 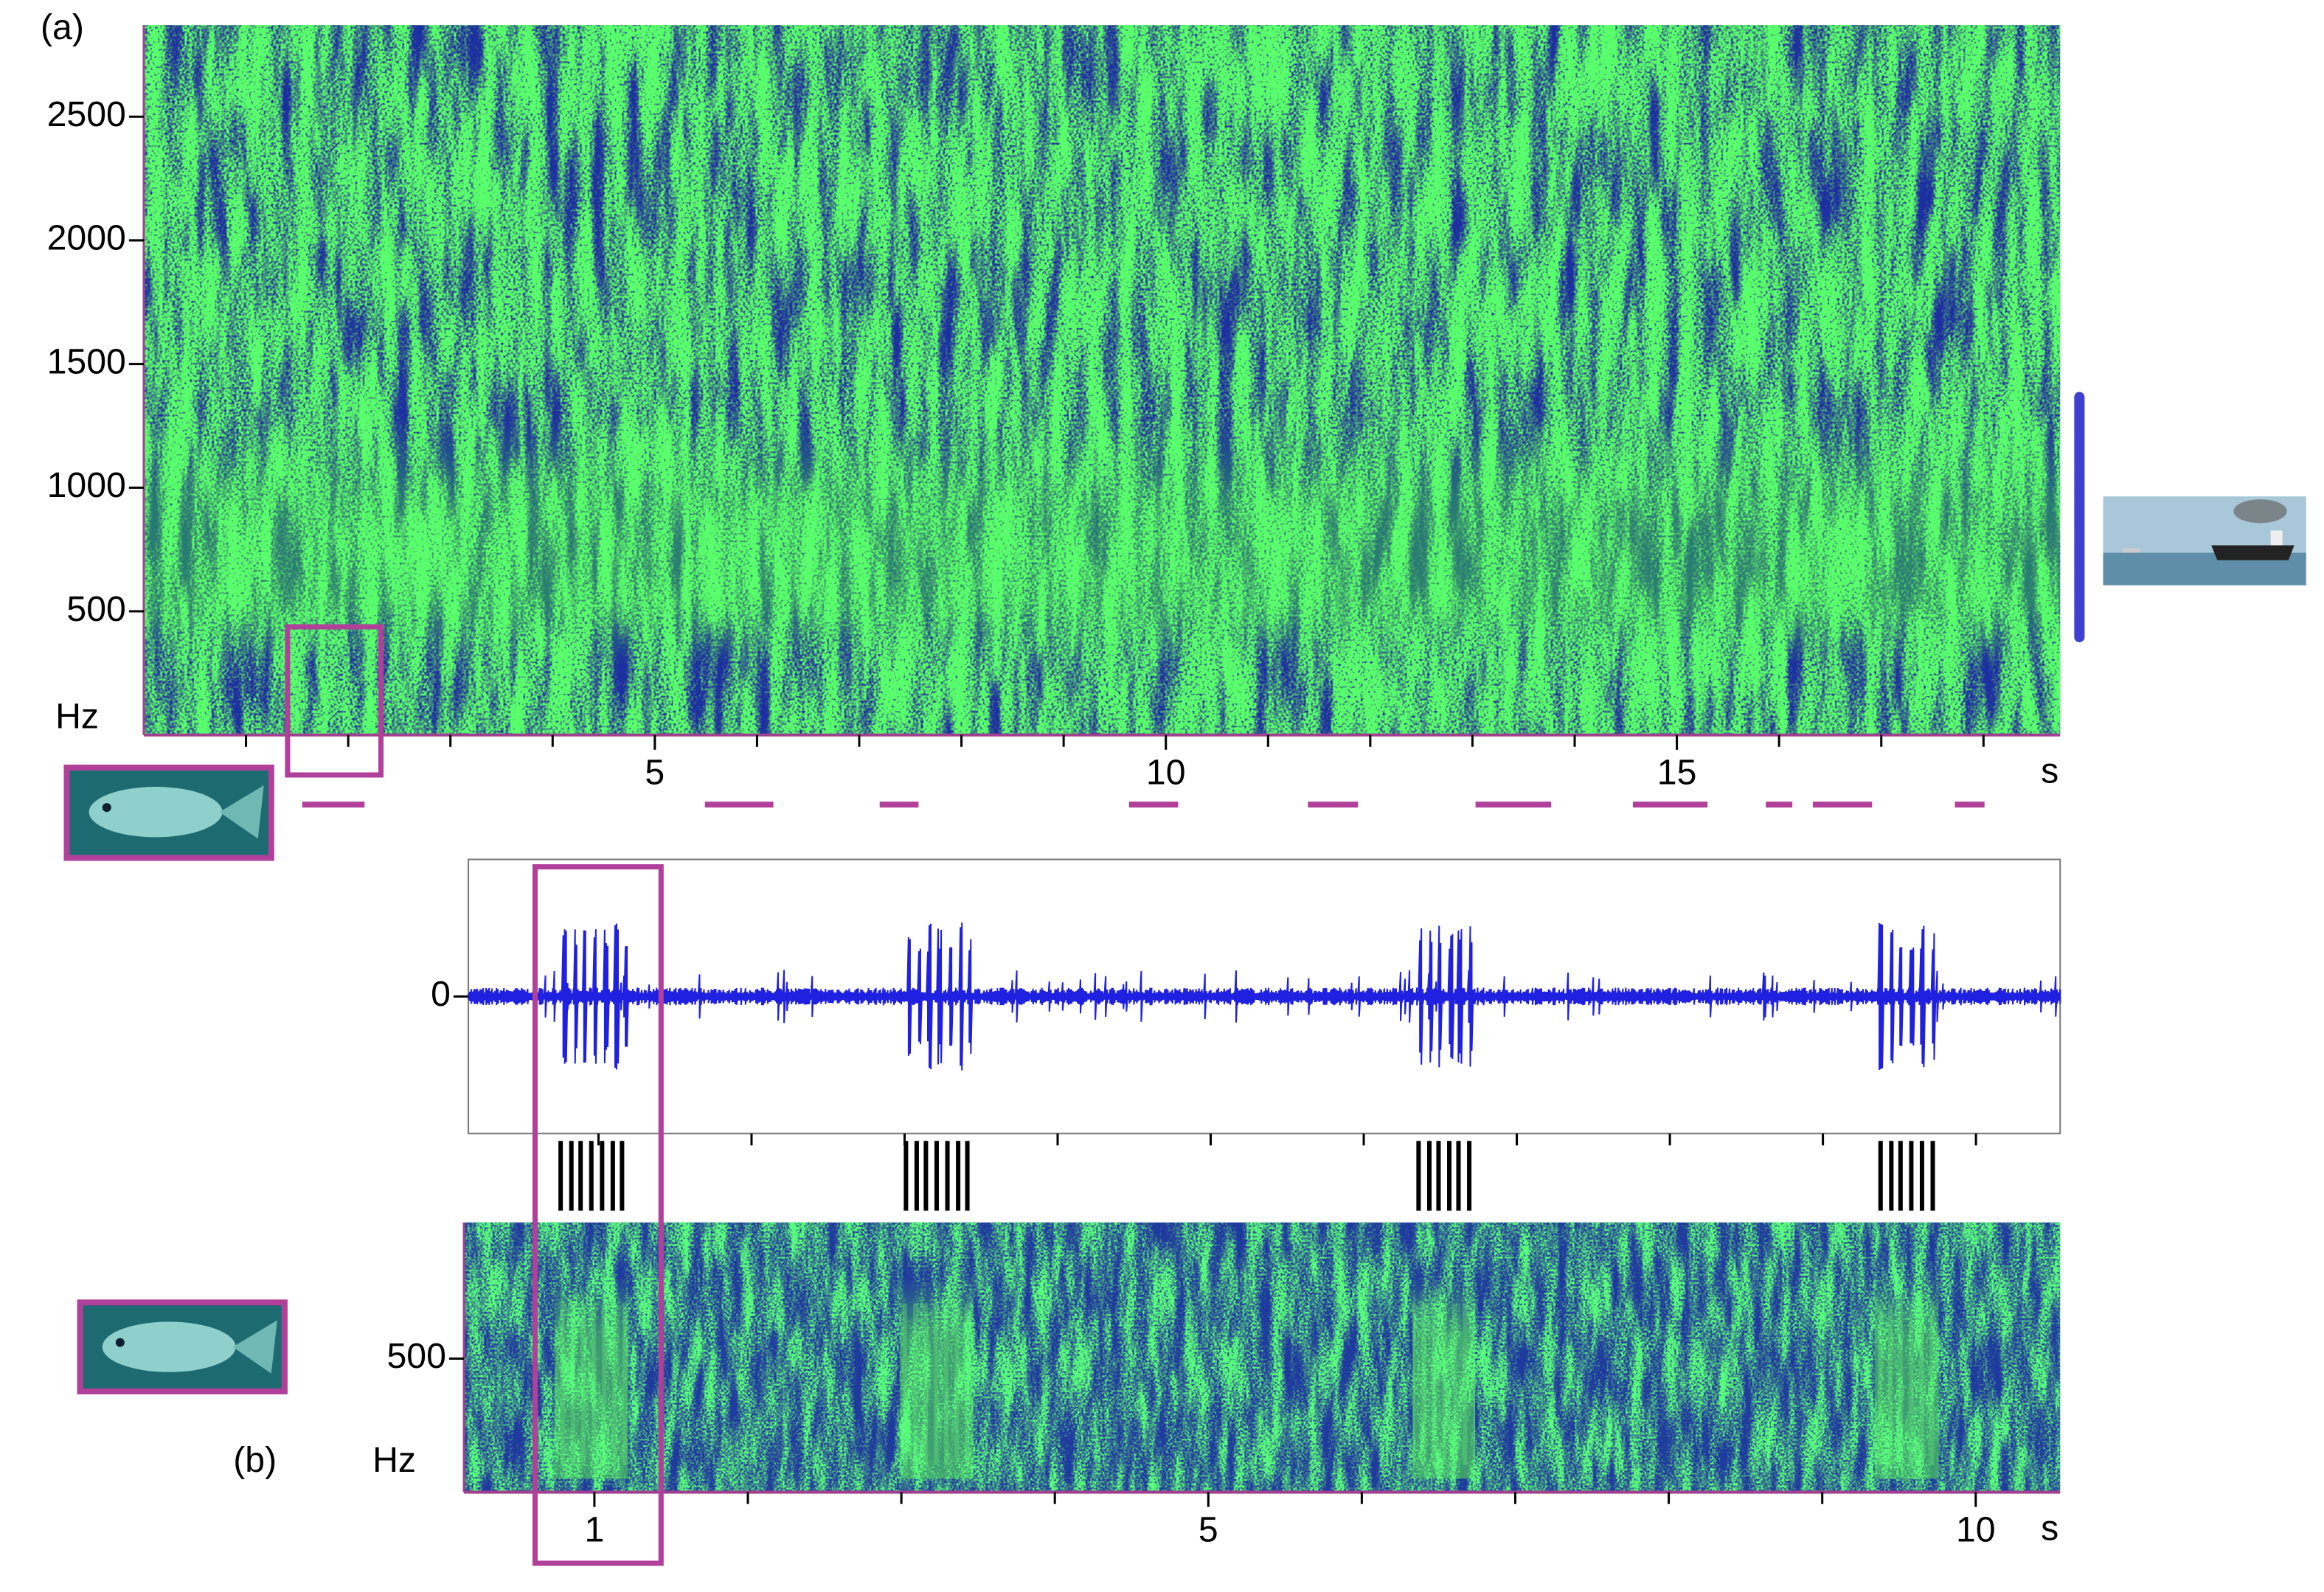 What do you see at coordinates (255, 1460) in the screenshot?
I see `panel-label: (b)` at bounding box center [255, 1460].